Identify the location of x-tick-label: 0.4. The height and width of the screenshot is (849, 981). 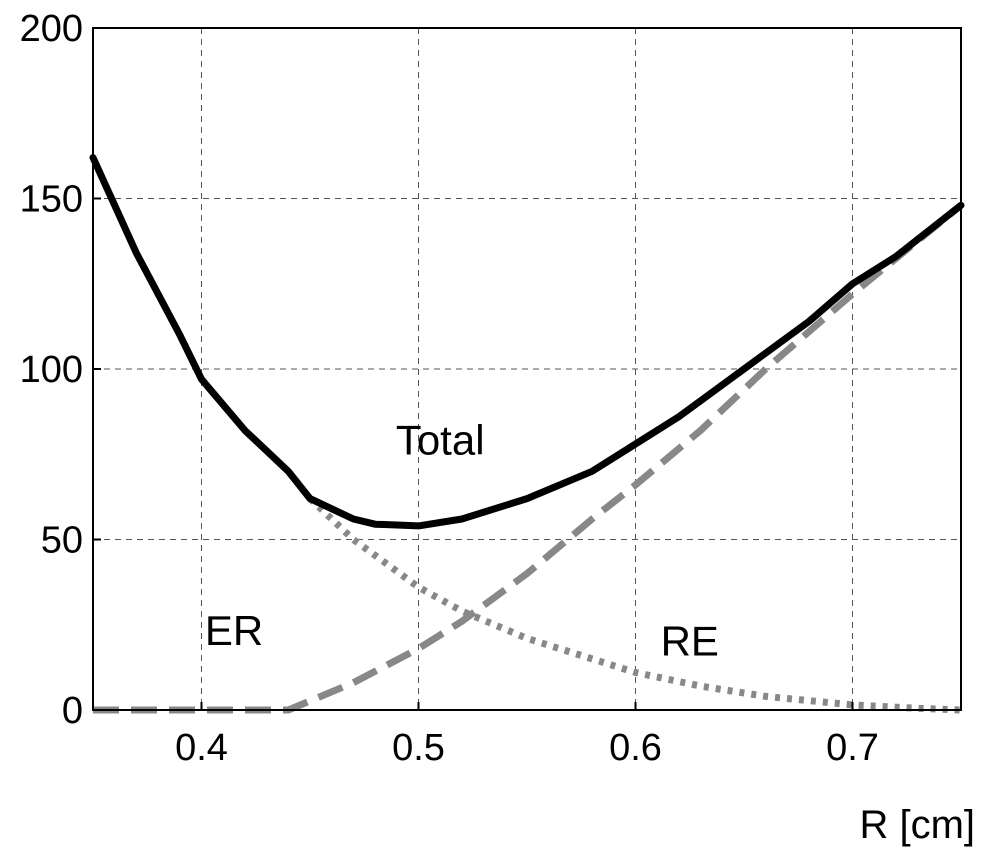
(201, 748).